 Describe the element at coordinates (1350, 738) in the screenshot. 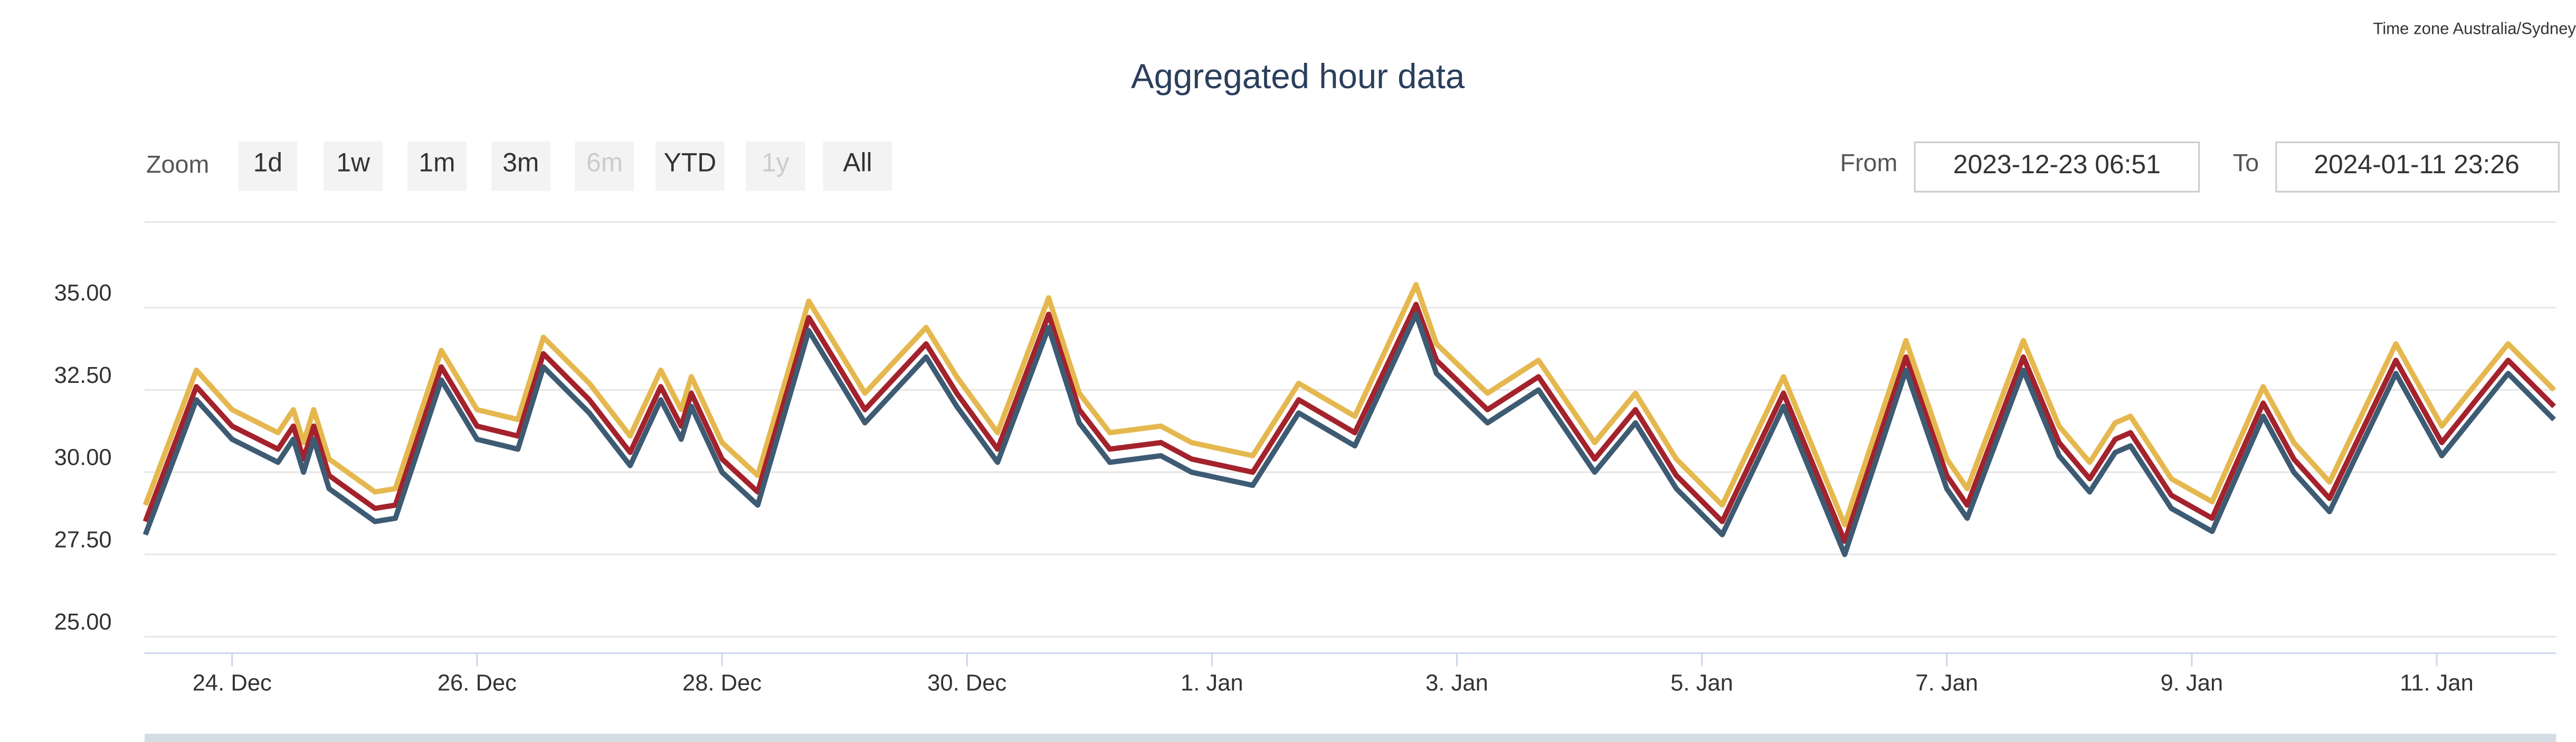

I see `navigator-strip` at that location.